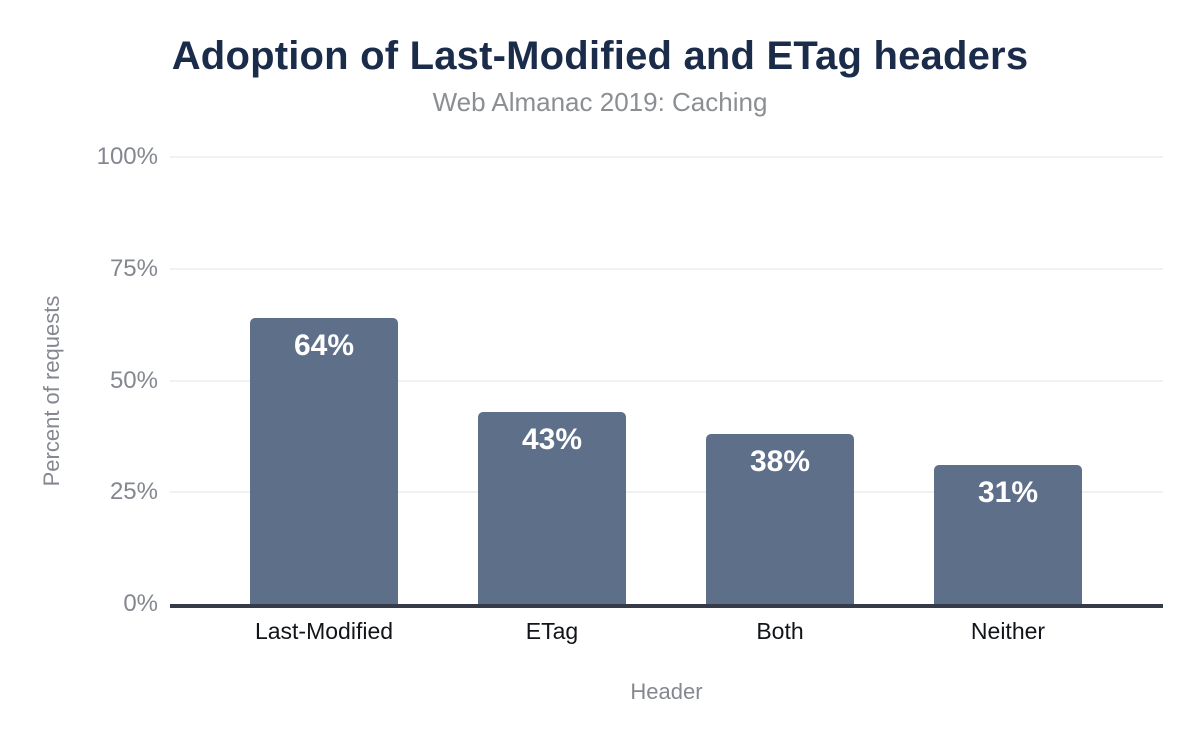 The height and width of the screenshot is (742, 1200). Describe the element at coordinates (133, 492) in the screenshot. I see `y-tick-label: 25%` at that location.